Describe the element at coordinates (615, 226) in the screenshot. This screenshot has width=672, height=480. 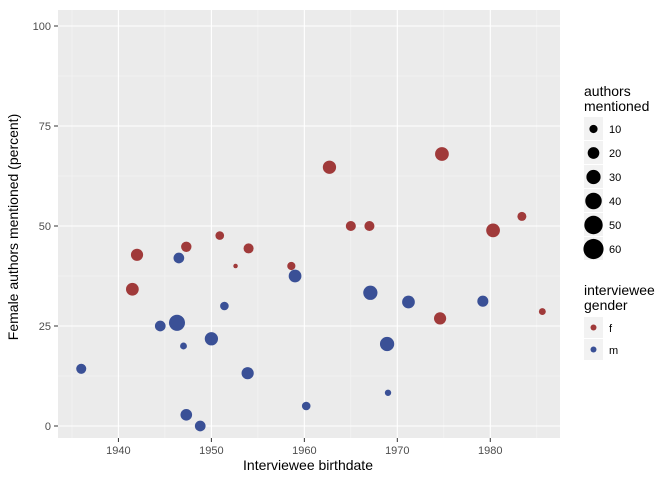
I see `size-legend-label: 50` at that location.